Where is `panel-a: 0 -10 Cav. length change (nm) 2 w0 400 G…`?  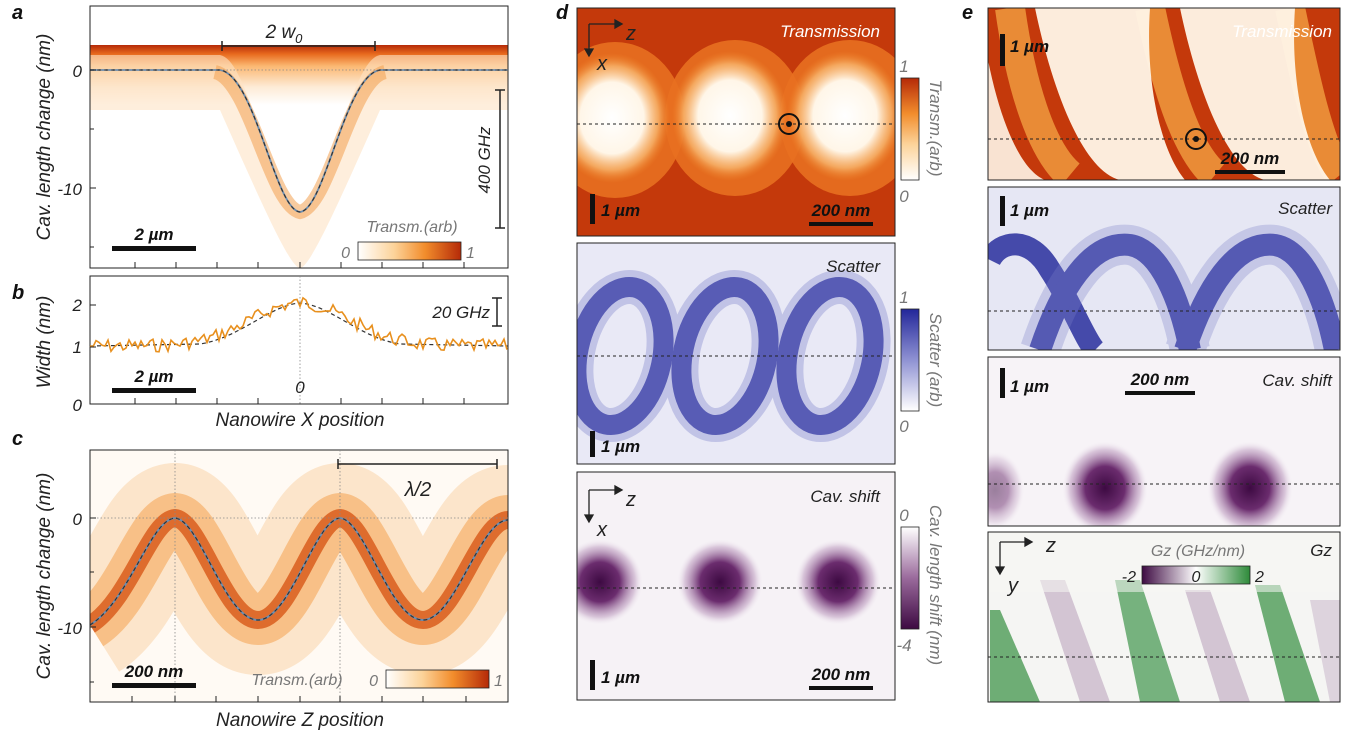 panel-a: 0 -10 Cav. length change (nm) 2 w0 400 G… is located at coordinates (271, 137).